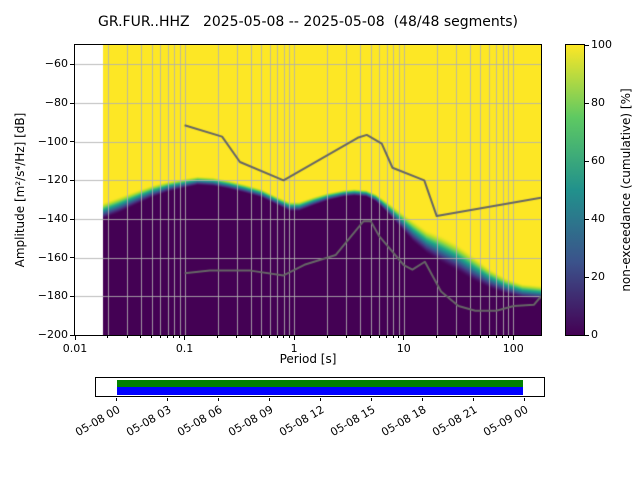 Image resolution: width=640 pixels, height=480 pixels. I want to click on colorbar-tick-label: 60, so click(598, 160).